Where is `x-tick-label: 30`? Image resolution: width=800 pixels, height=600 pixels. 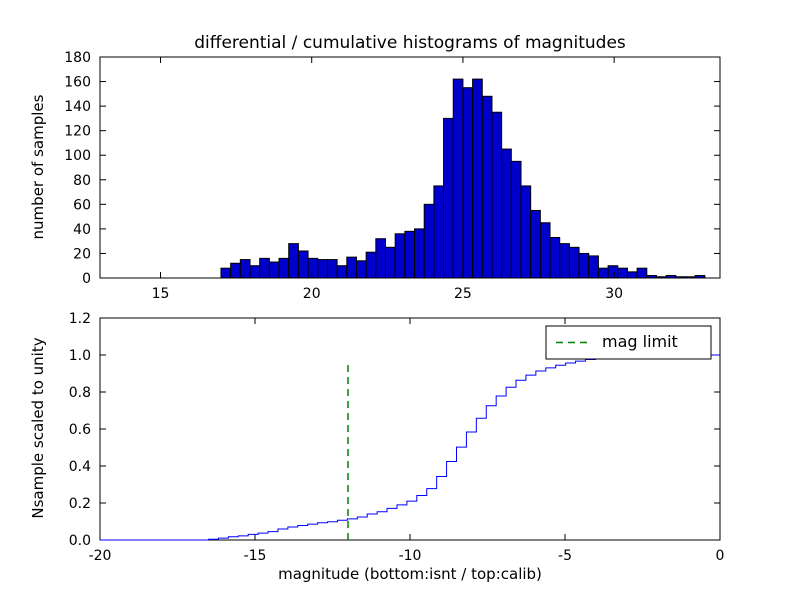
x-tick-label: 30 is located at coordinates (614, 294).